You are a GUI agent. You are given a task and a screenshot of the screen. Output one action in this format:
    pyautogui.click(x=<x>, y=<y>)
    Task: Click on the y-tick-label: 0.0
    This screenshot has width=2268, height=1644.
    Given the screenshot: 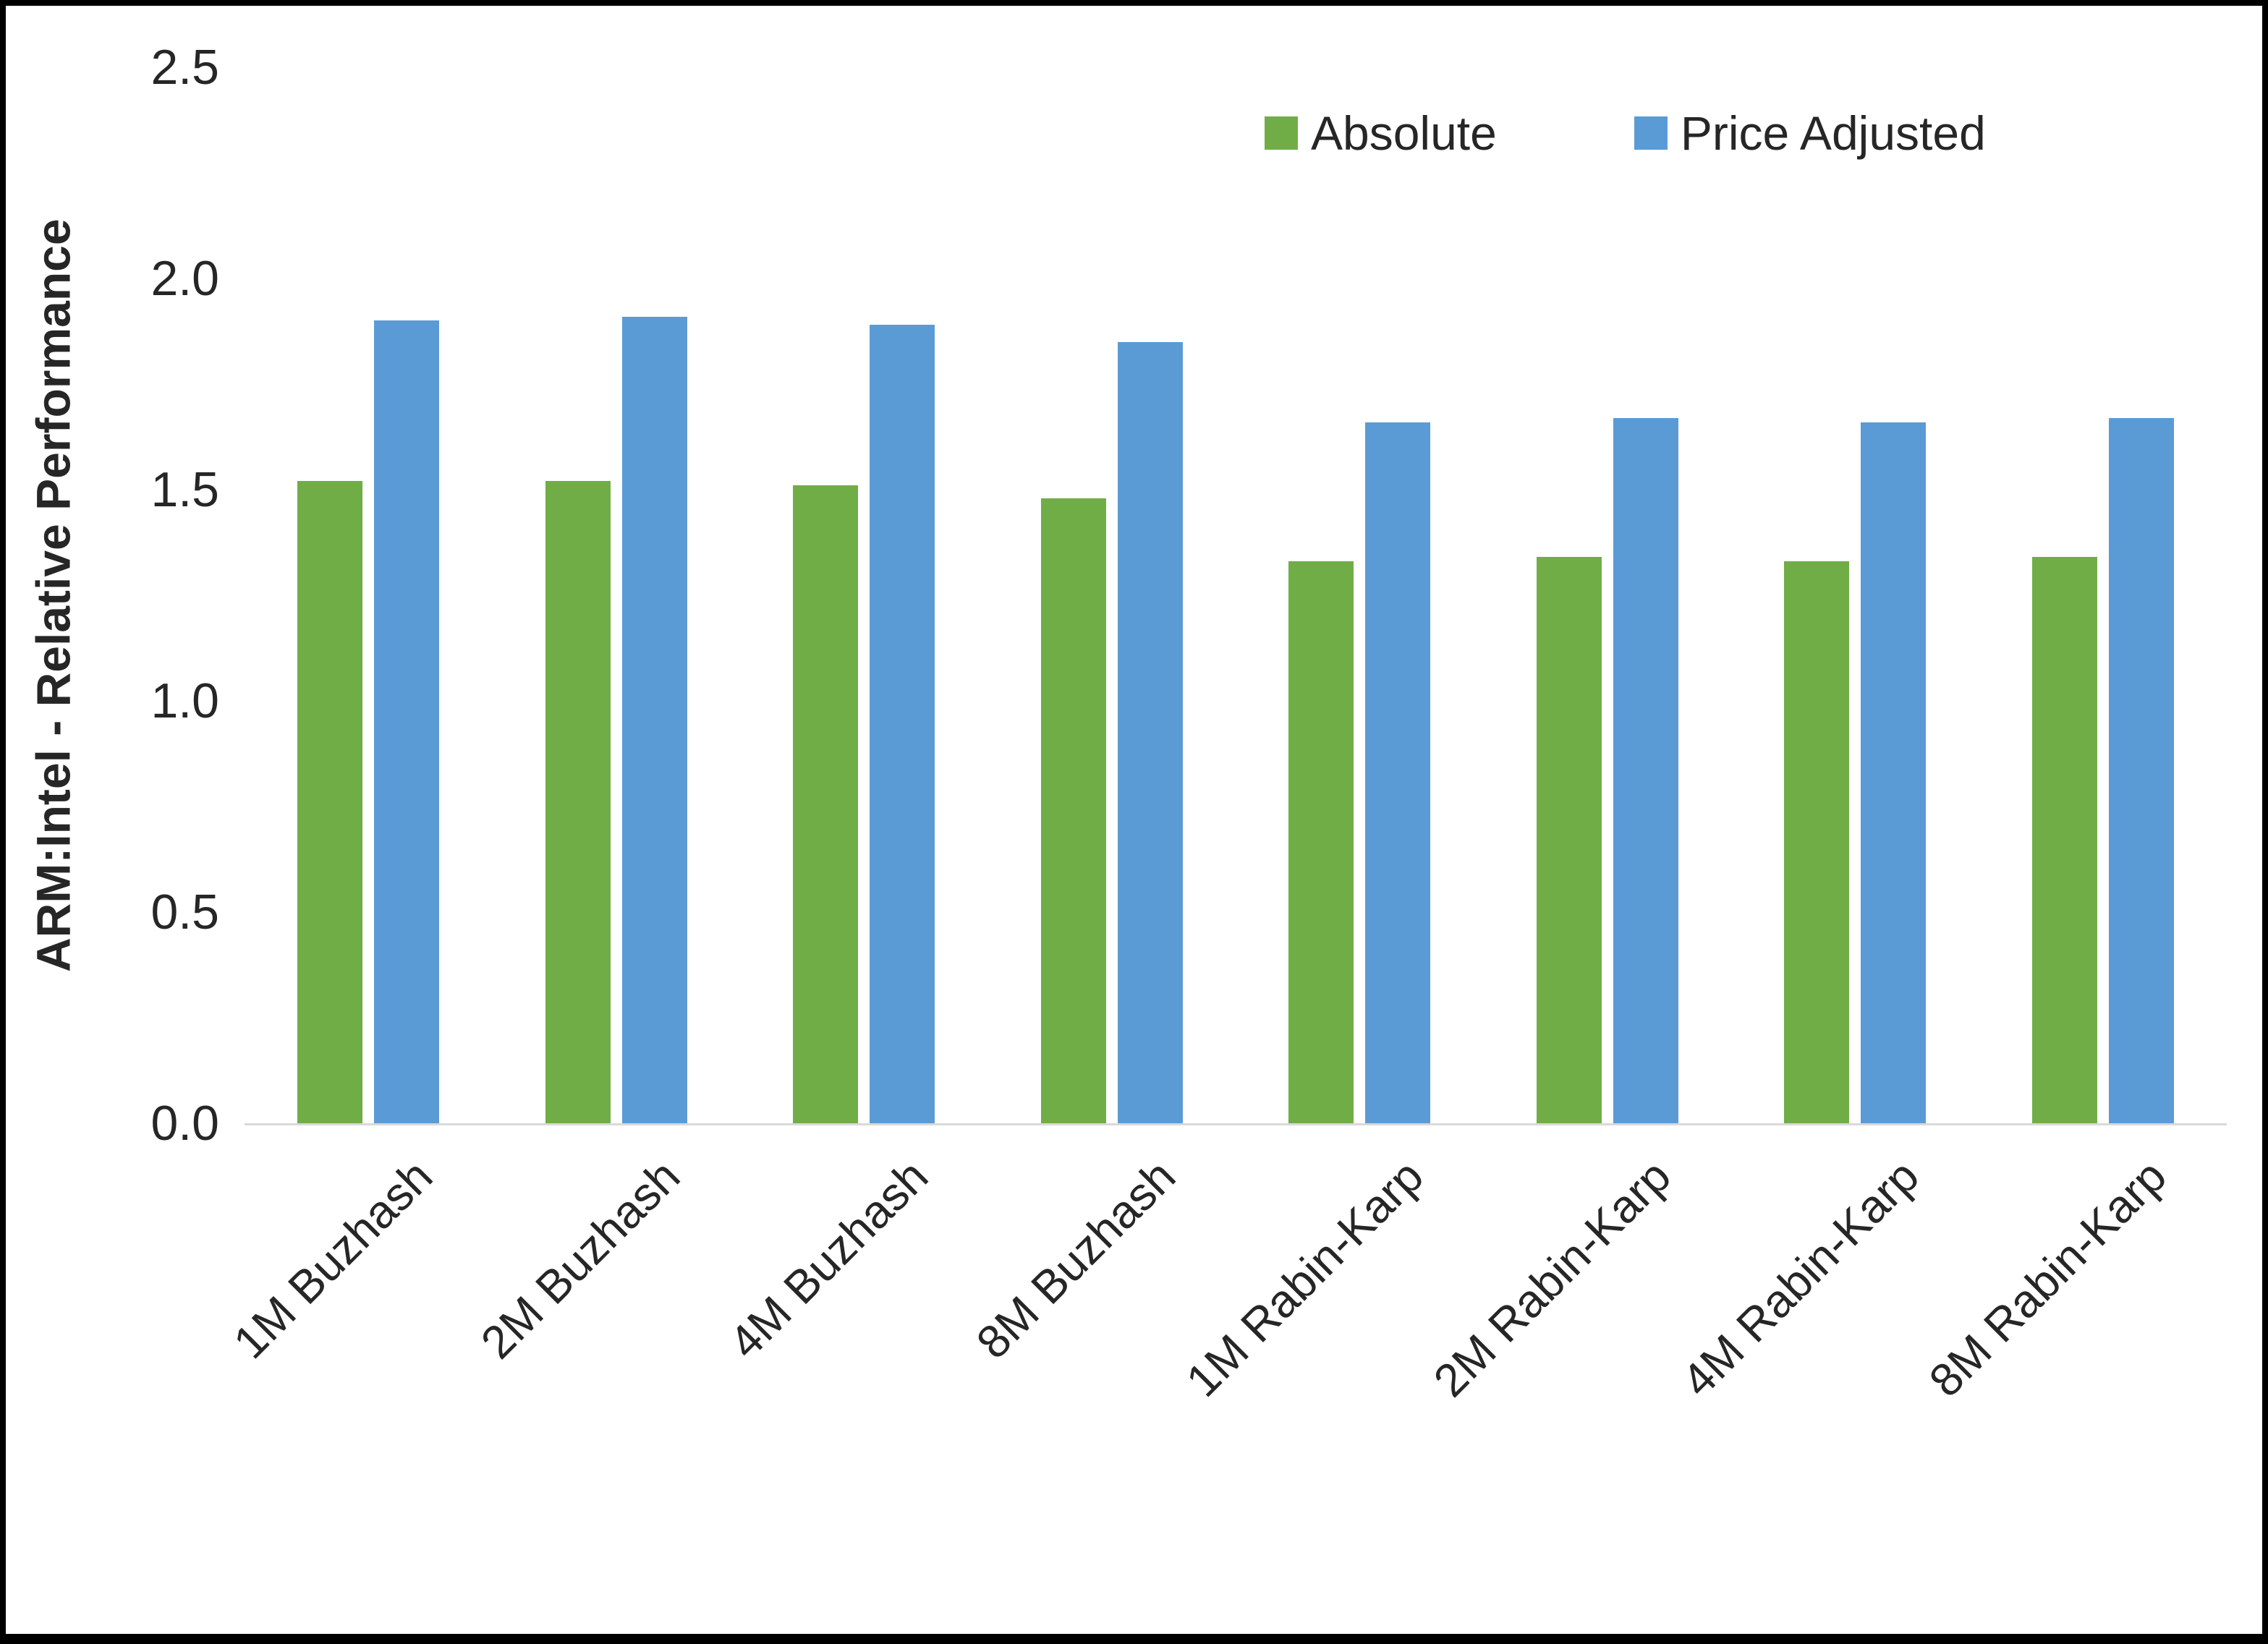 What is the action you would take?
    pyautogui.click(x=184, y=1123)
    